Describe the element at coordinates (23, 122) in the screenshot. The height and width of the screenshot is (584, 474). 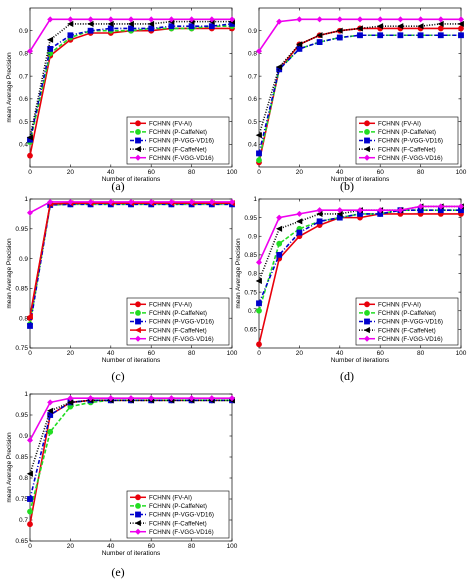
I see `y-tick-label: 0.5` at that location.